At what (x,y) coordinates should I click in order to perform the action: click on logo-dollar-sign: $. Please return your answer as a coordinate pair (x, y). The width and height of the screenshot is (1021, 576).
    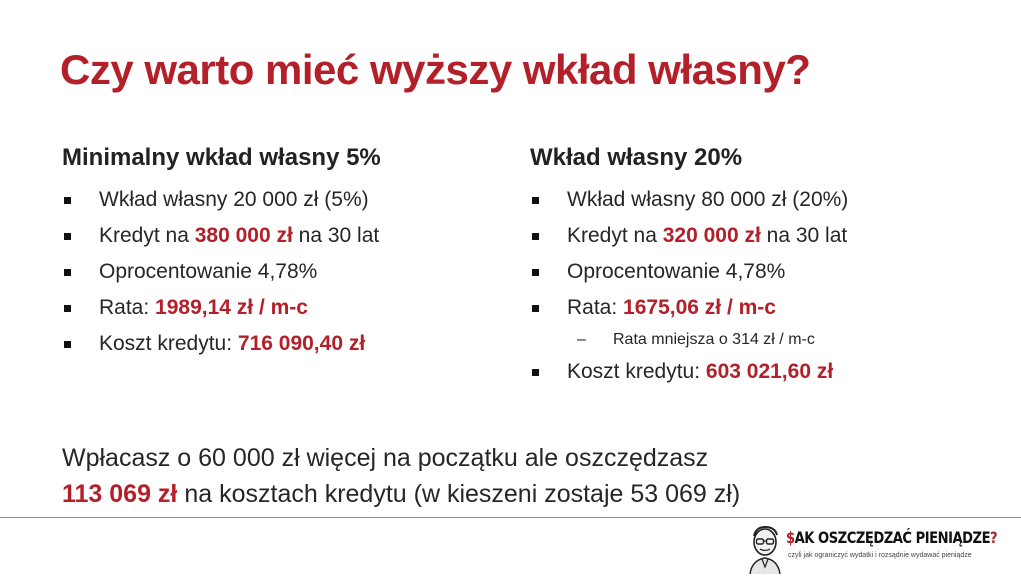
    Looking at the image, I should click on (790, 537).